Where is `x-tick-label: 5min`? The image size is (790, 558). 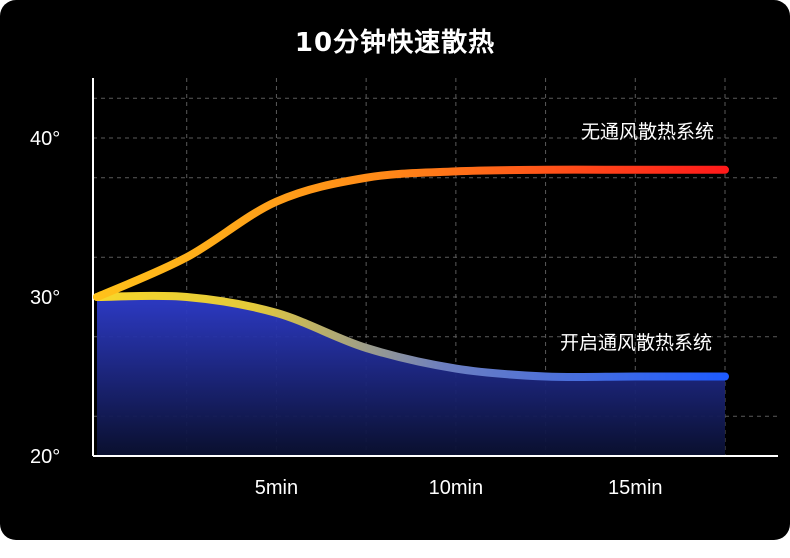 x-tick-label: 5min is located at coordinates (276, 488).